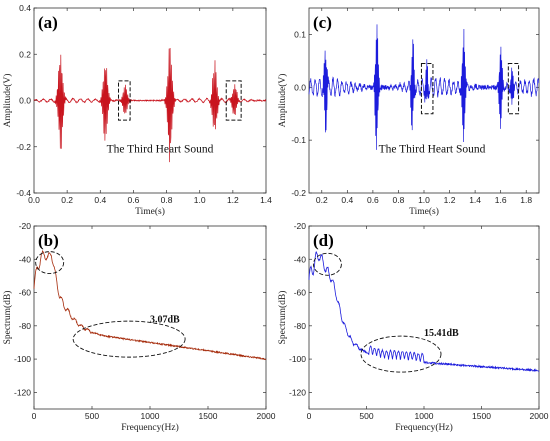 This screenshot has width=550, height=441. What do you see at coordinates (501, 200) in the screenshot?
I see `x-tick-label: 1.6` at bounding box center [501, 200].